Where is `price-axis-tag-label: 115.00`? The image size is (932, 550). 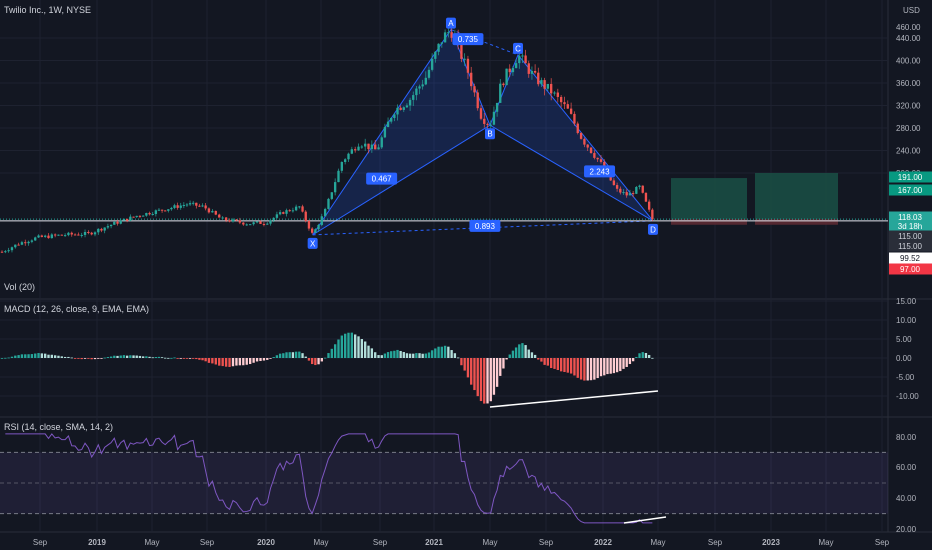 price-axis-tag-label: 115.00 is located at coordinates (910, 236).